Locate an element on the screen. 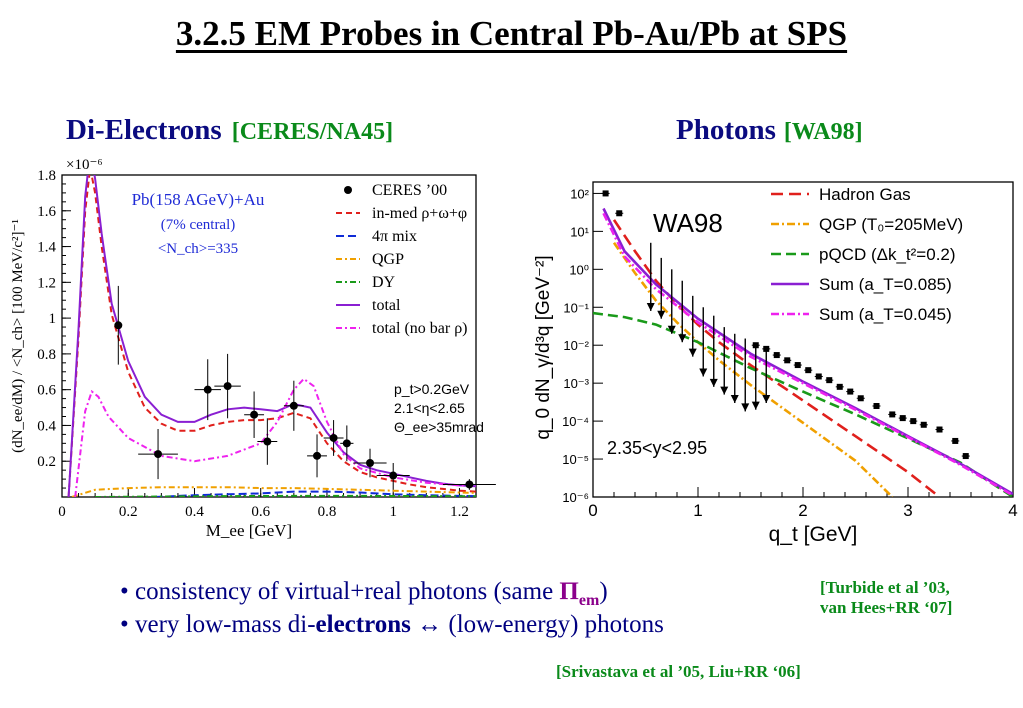 Image resolution: width=1023 pixels, height=708 pixels. y-tick-label: 10⁰ is located at coordinates (579, 269).